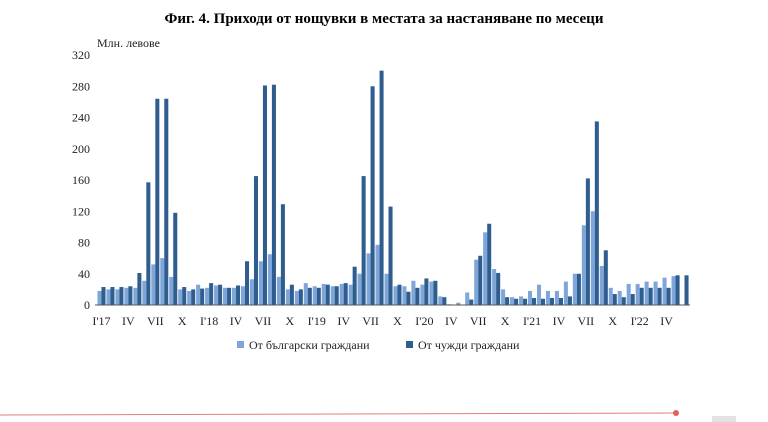  What do you see at coordinates (128, 43) in the screenshot?
I see `y-axis-unit-label: Млн. левове` at bounding box center [128, 43].